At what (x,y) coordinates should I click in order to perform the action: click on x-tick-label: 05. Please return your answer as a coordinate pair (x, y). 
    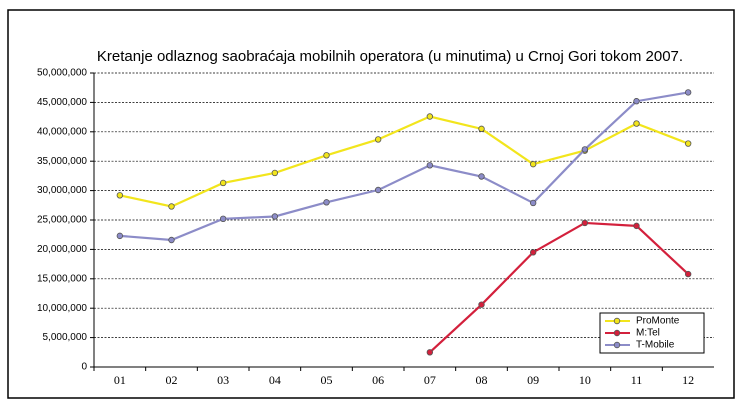
    Looking at the image, I should click on (327, 380).